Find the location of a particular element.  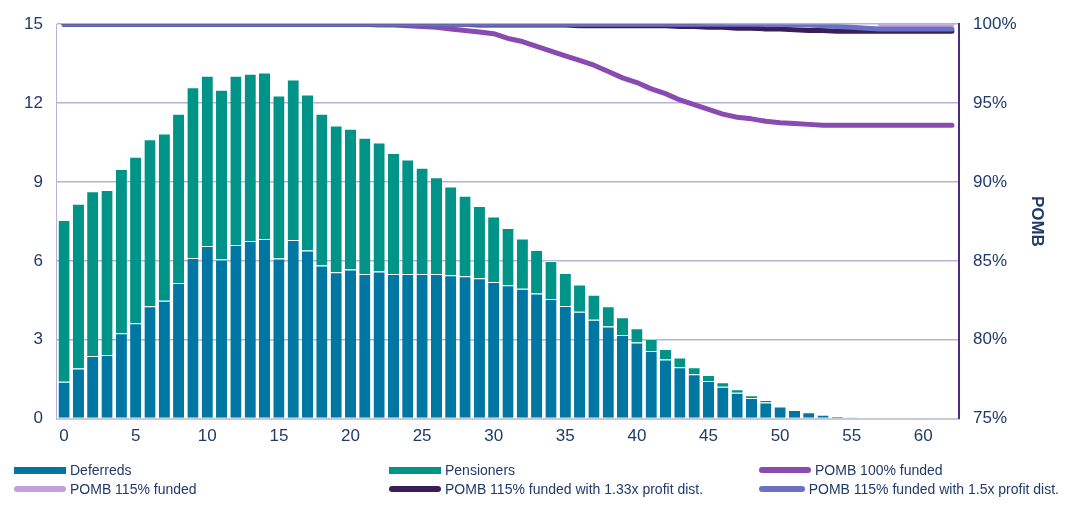

x-tick-label: 35 is located at coordinates (565, 436).